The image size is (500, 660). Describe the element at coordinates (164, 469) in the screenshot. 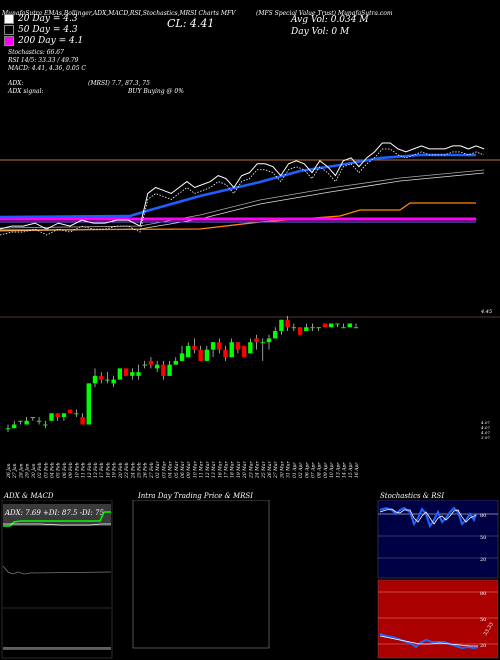

I see `date-label: 03 Mar` at that location.